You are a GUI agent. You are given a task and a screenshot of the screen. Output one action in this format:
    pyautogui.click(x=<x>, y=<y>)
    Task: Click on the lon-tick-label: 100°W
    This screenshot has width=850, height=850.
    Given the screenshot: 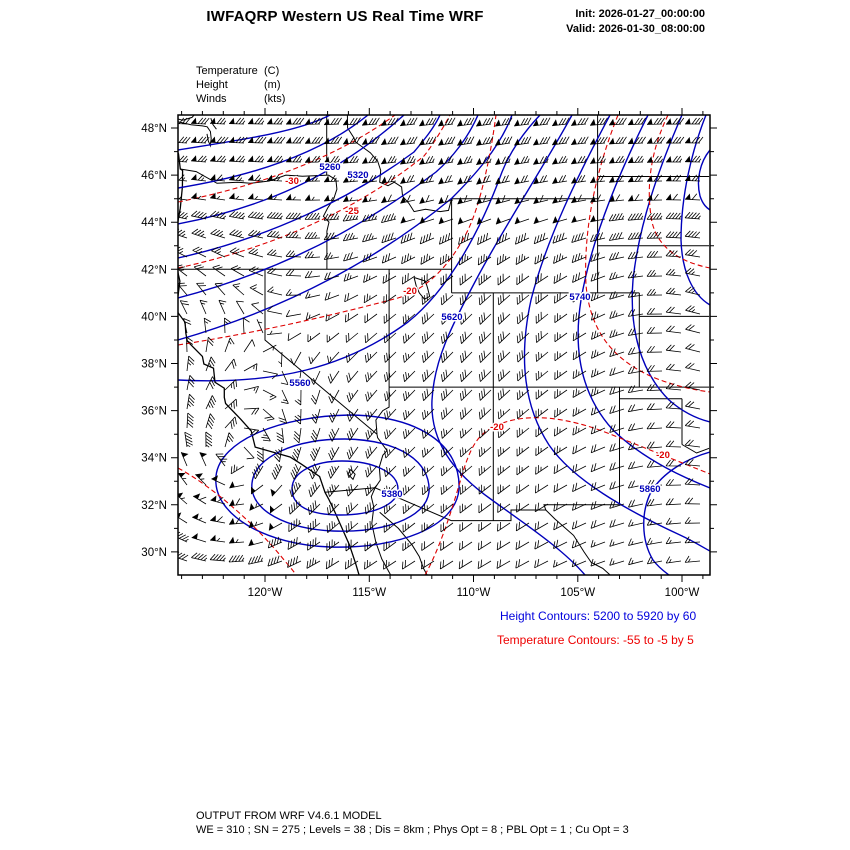 What is the action you would take?
    pyautogui.click(x=682, y=593)
    